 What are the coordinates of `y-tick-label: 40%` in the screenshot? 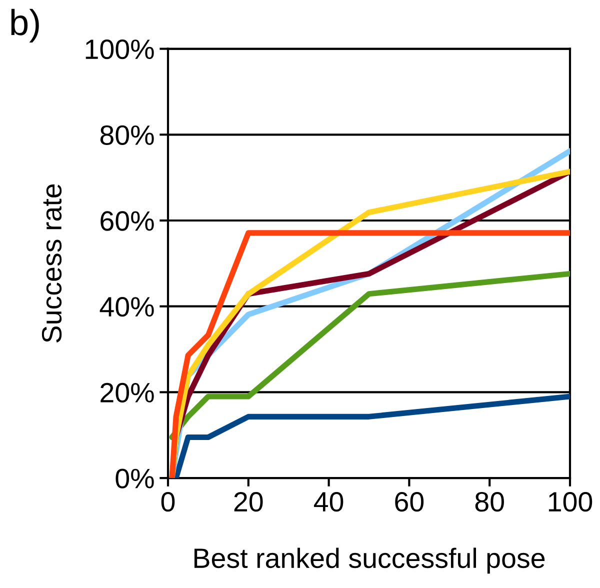 It's located at (127, 307).